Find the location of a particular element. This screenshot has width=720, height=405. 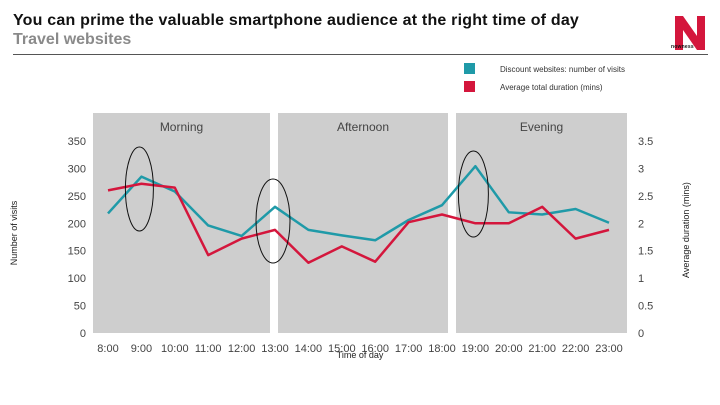

legend-label-visits: Discount websites: number of visits is located at coordinates (562, 69).